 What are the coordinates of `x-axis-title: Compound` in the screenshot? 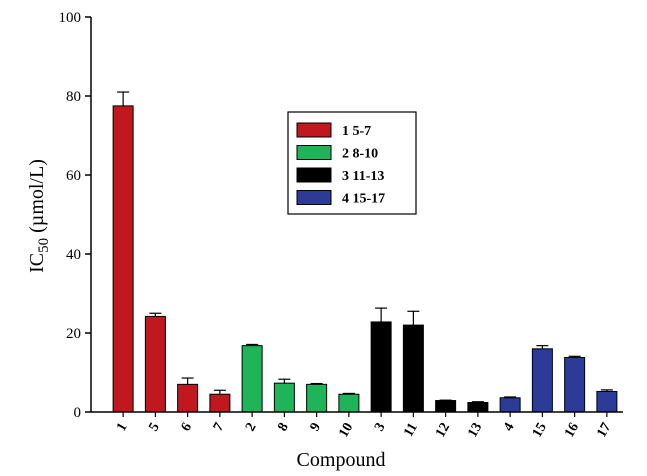 It's located at (341, 460).